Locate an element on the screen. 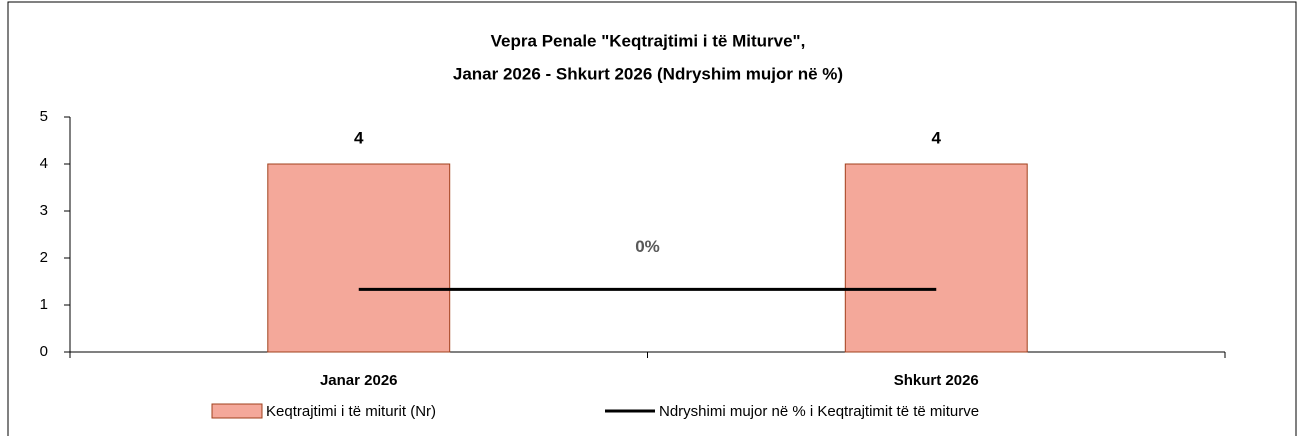 The width and height of the screenshot is (1303, 436). x-tick-label: Shkurt 2026 is located at coordinates (936, 380).